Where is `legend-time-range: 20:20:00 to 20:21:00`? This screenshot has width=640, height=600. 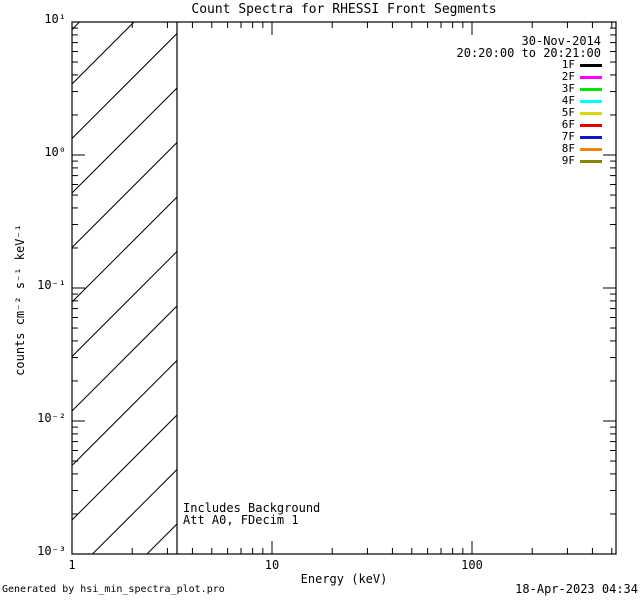
legend-time-range: 20:20:00 to 20:21:00 is located at coordinates (529, 53).